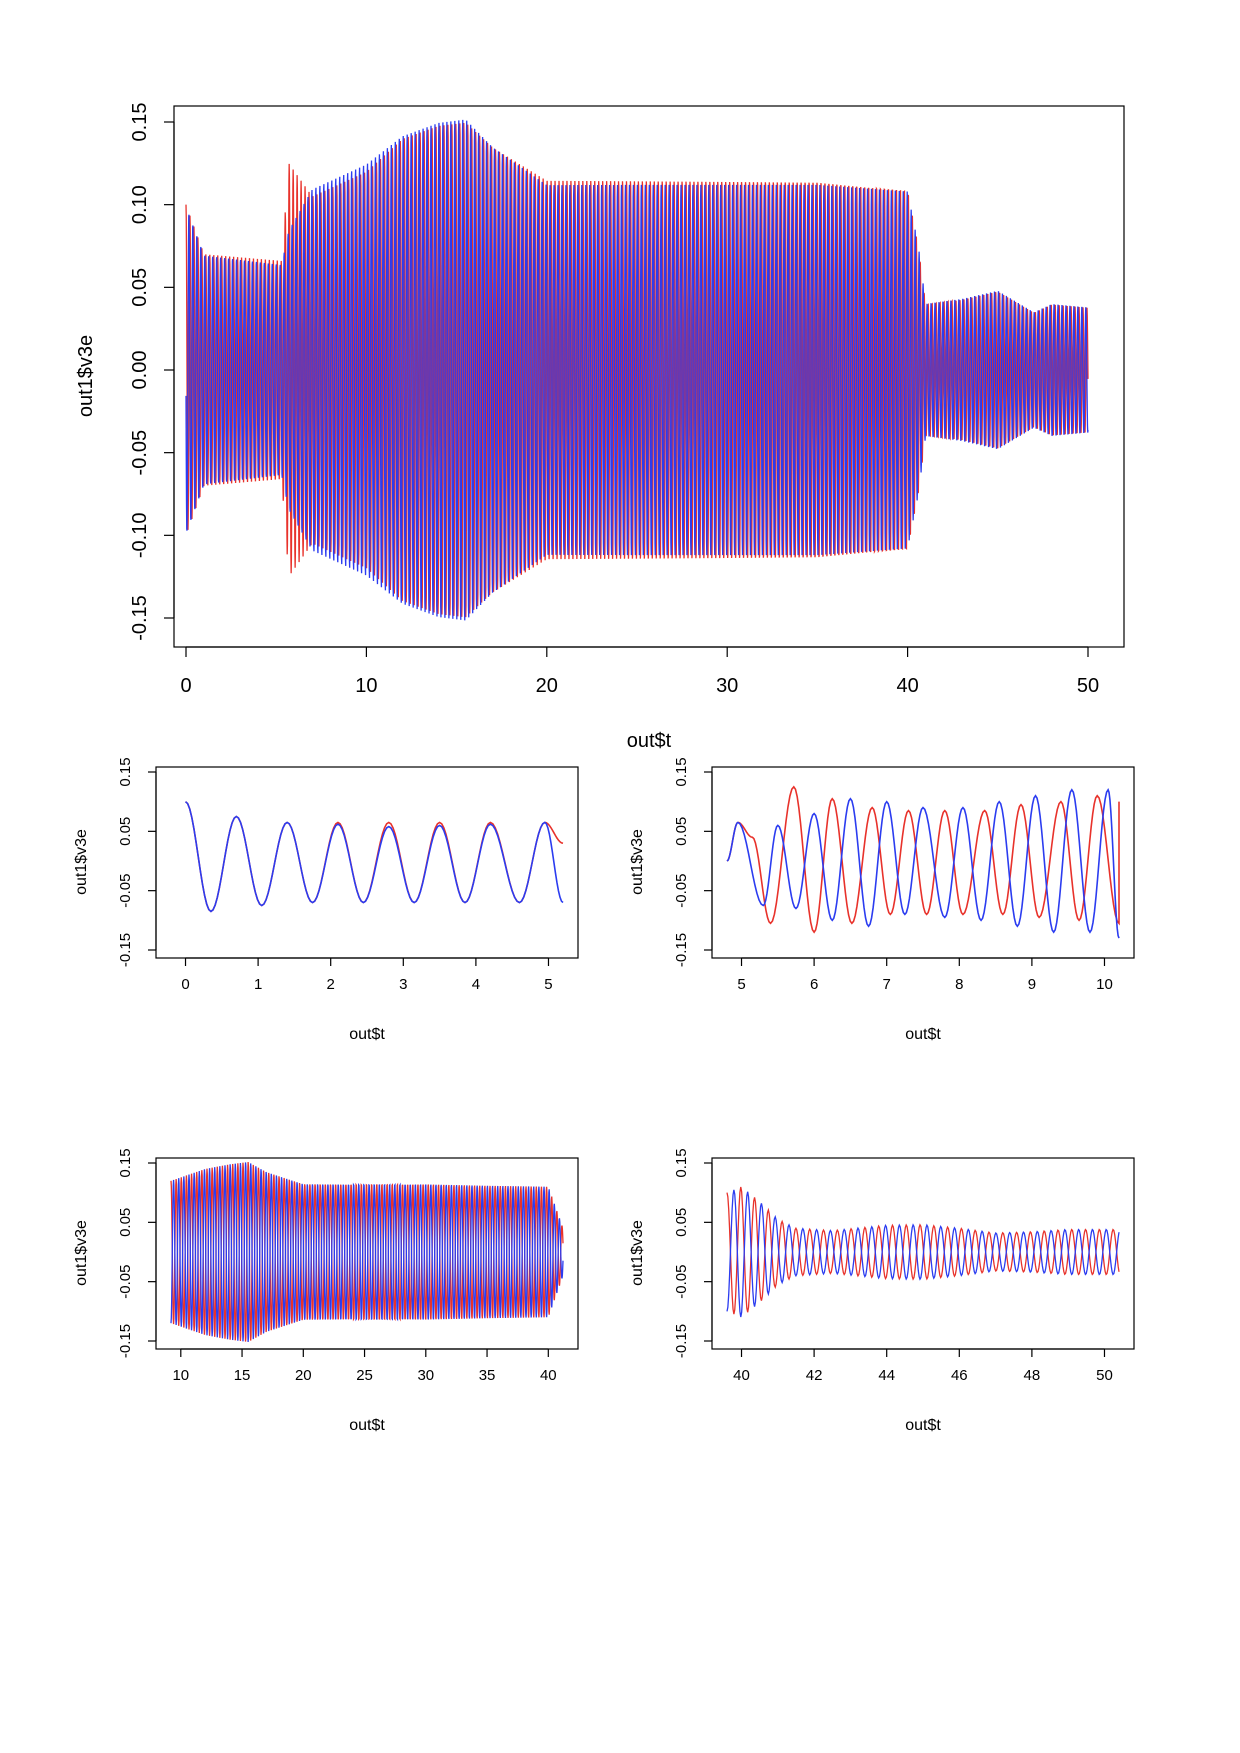 Image resolution: width=1240 pixels, height=1753 pixels. I want to click on x-axis: 5 6 7 8 9 10, so click(925, 975).